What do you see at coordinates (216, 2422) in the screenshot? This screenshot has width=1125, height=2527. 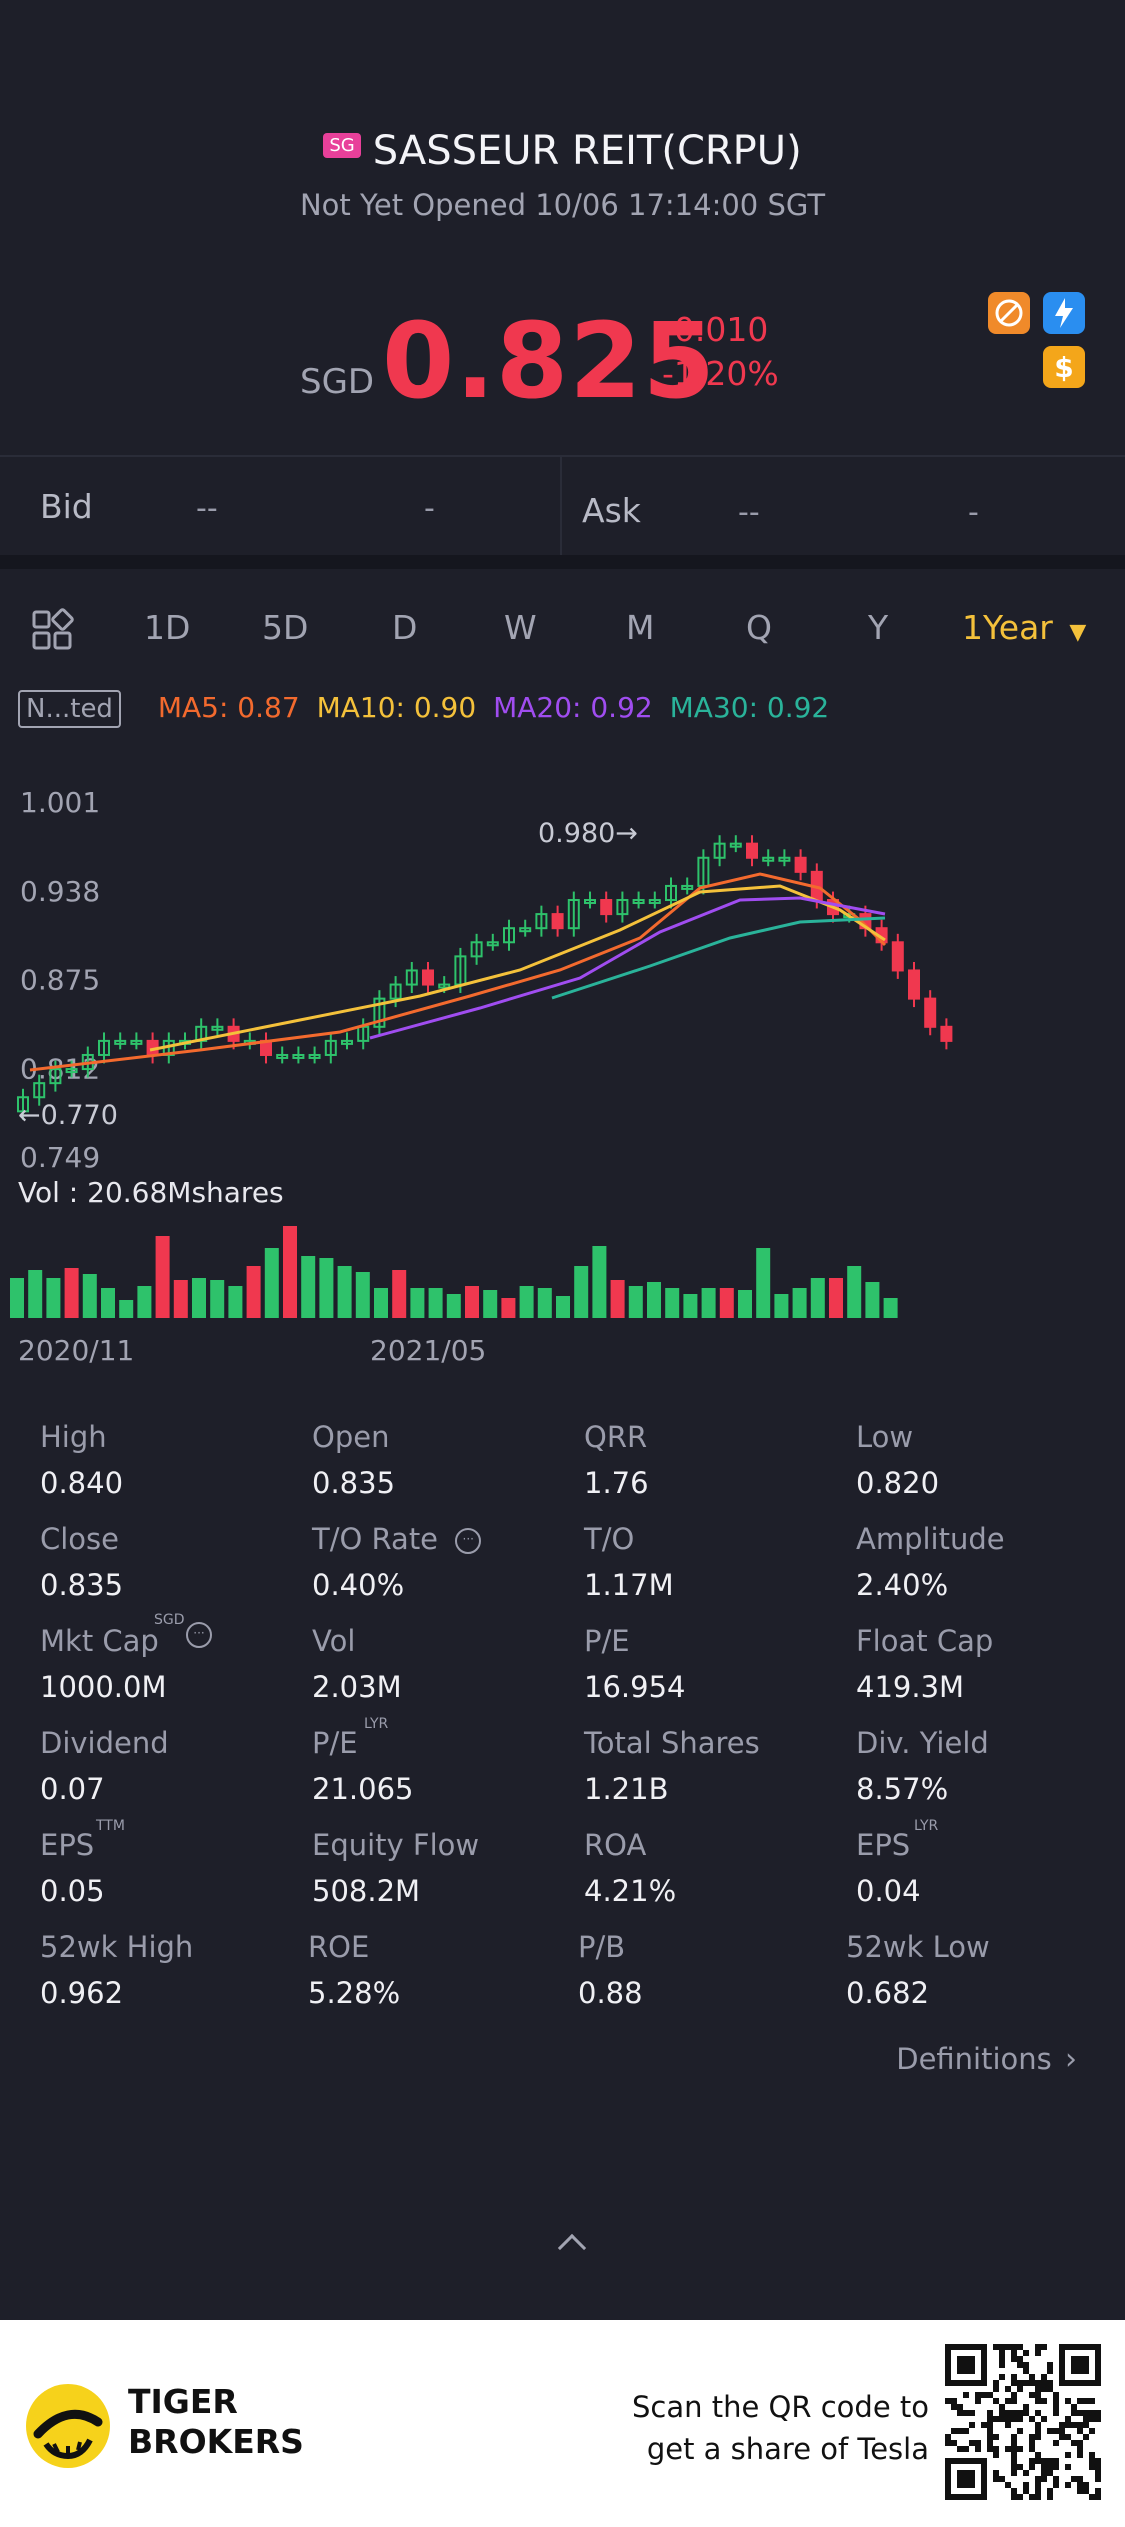 I see `brand-name: TIGER BROKERS` at bounding box center [216, 2422].